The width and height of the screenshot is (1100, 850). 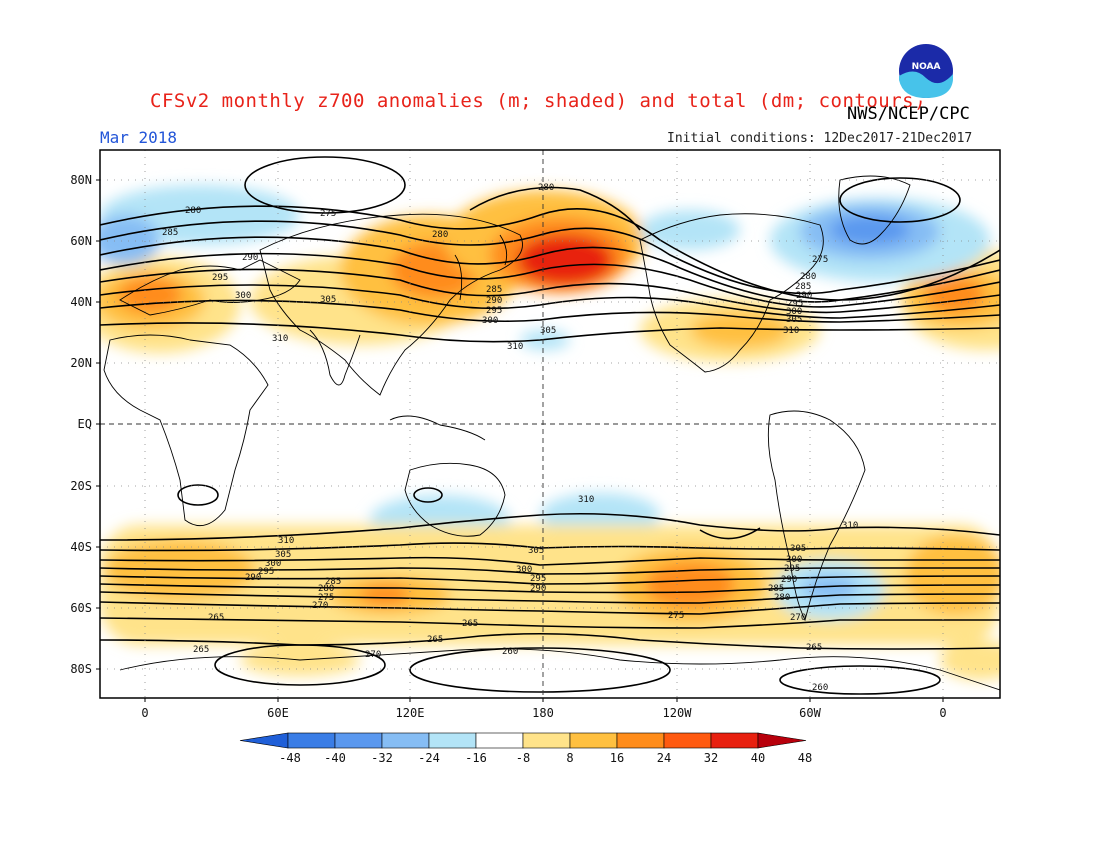 What do you see at coordinates (139, 137) in the screenshot?
I see `forecast-month: Mar 2018` at bounding box center [139, 137].